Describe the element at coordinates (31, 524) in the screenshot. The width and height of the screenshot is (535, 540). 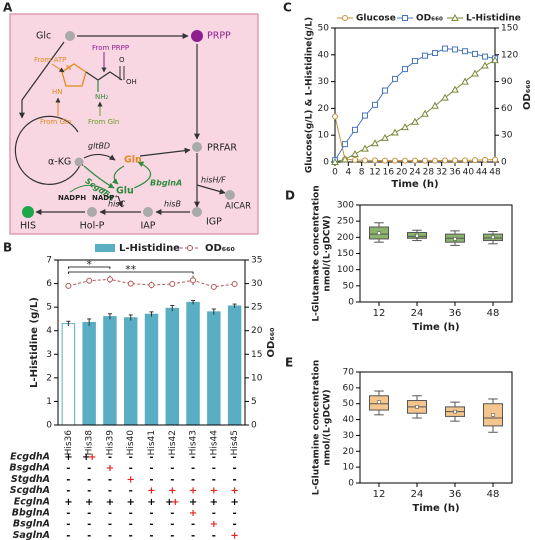
I see `gene-name: BsglnA` at that location.